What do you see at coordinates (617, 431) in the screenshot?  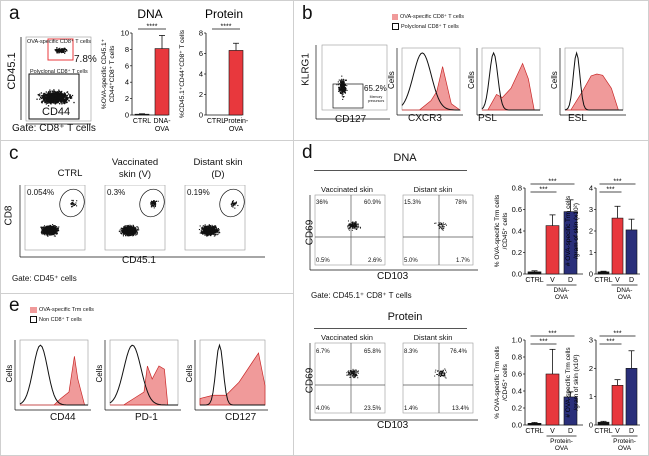 I see `x-tick-label: V` at bounding box center [617, 431].